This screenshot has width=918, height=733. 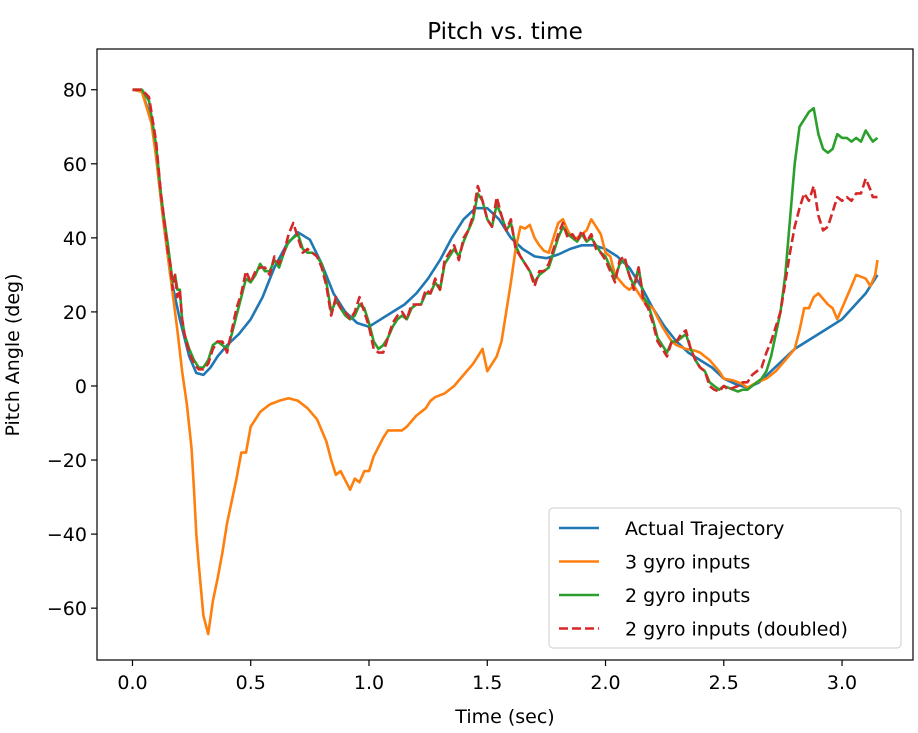 What do you see at coordinates (687, 596) in the screenshot?
I see `legend-label-3: 2 gyro inputs` at bounding box center [687, 596].